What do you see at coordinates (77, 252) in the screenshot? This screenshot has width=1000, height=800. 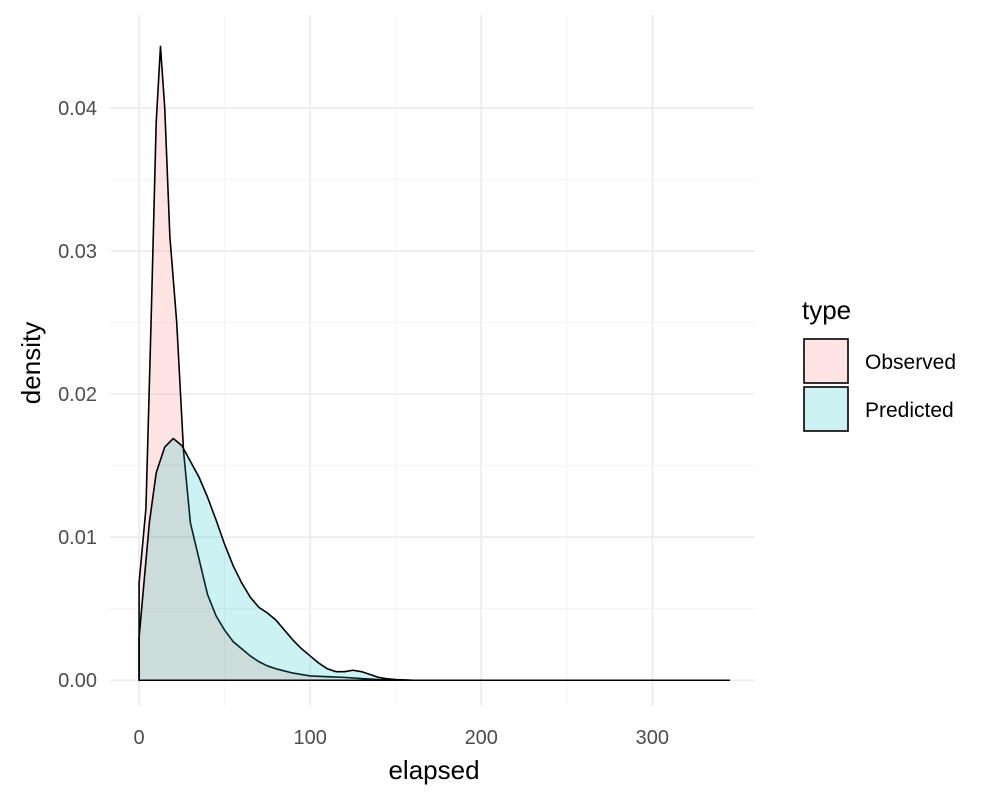 I see `y-tick-label: 0.03` at bounding box center [77, 252].